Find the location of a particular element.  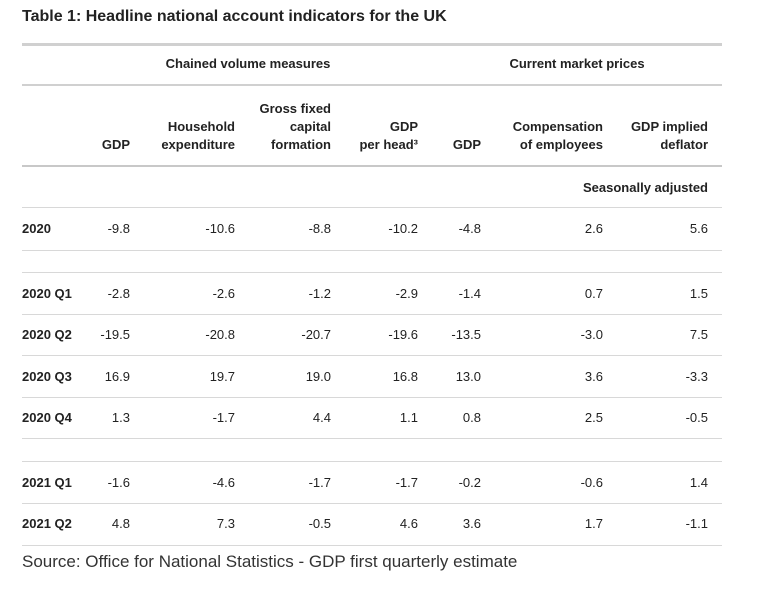

table-cell: 0.7 is located at coordinates (593, 293).